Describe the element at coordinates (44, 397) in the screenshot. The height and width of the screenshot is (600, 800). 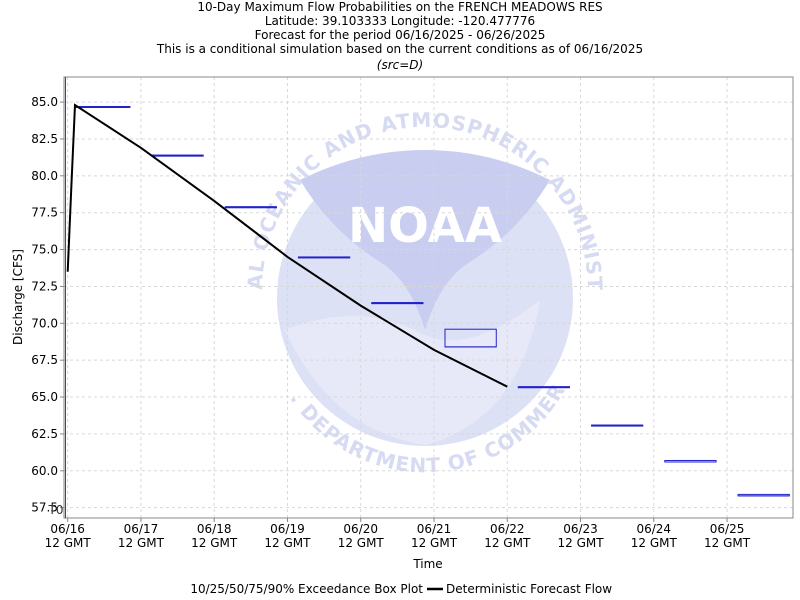
I see `y-tick-label: 65.0` at that location.